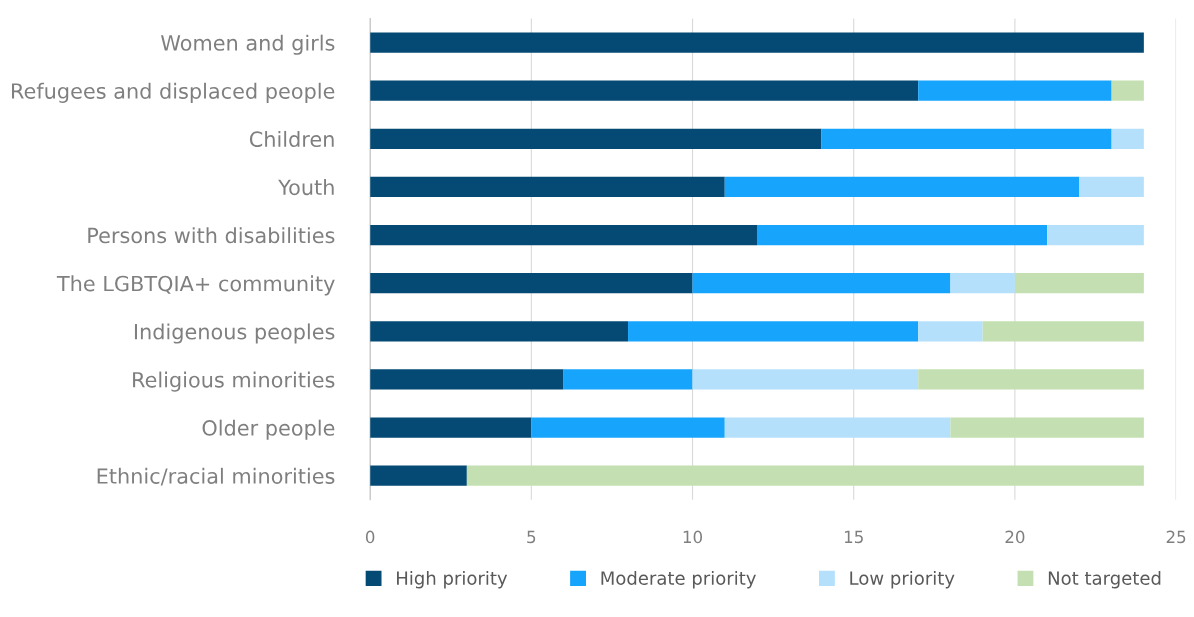 This screenshot has width=1194, height=617. What do you see at coordinates (216, 476) in the screenshot?
I see `y-tick-label: Ethnic/racial minorities` at bounding box center [216, 476].